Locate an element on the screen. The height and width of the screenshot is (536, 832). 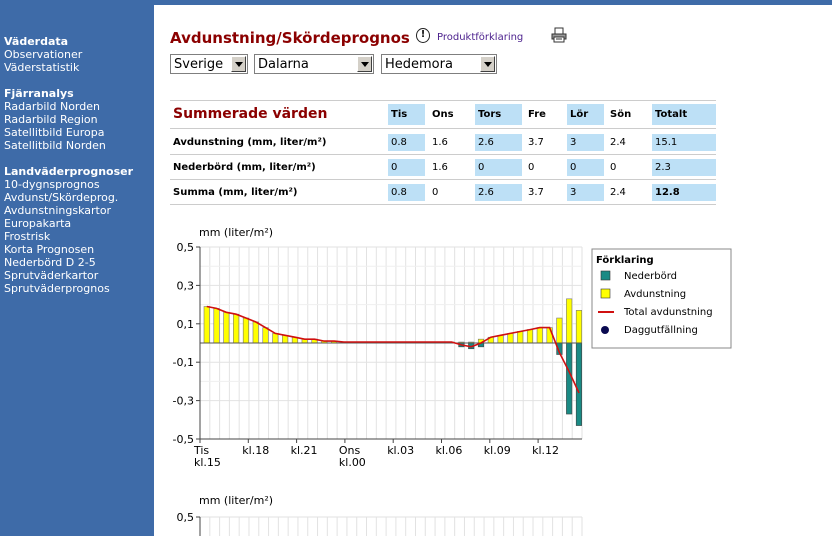
sidebar-banner: ˈ ˈ ˈ is located at coordinates (77, 4).